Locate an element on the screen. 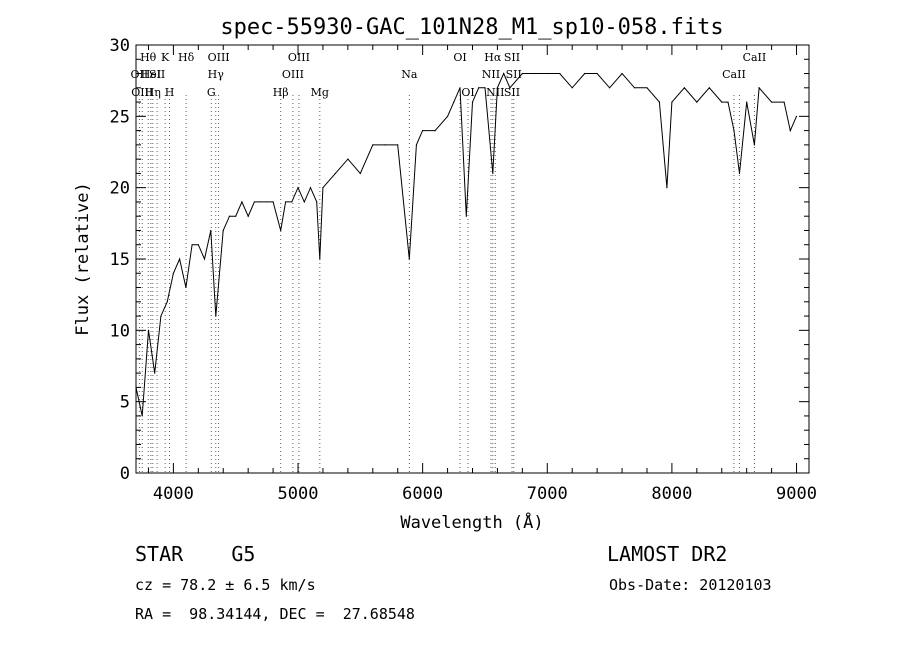  coordinates: RA = 98.34144, DEC = 27.68548 is located at coordinates (275, 614).